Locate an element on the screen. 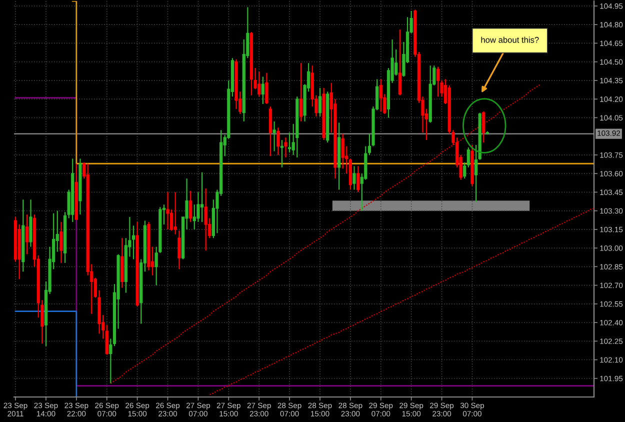  annotation: how about this? is located at coordinates (510, 39).